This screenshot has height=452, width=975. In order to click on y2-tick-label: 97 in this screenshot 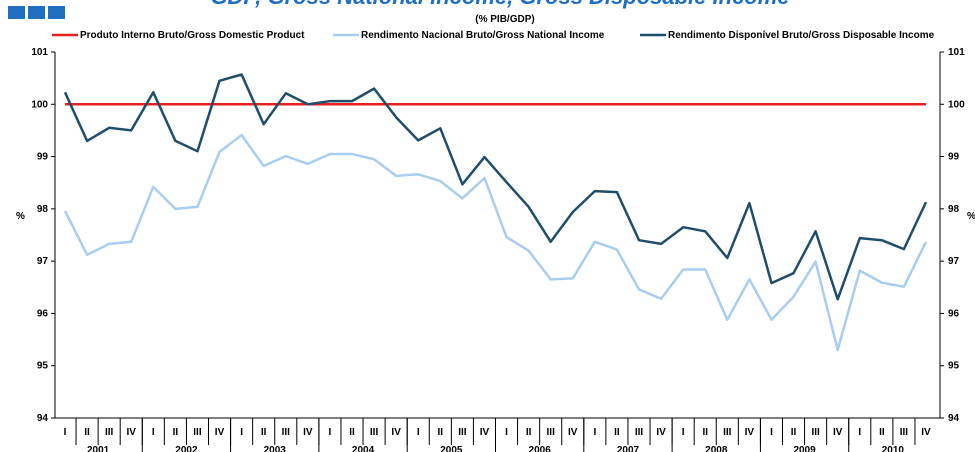, I will do `click(954, 261)`.